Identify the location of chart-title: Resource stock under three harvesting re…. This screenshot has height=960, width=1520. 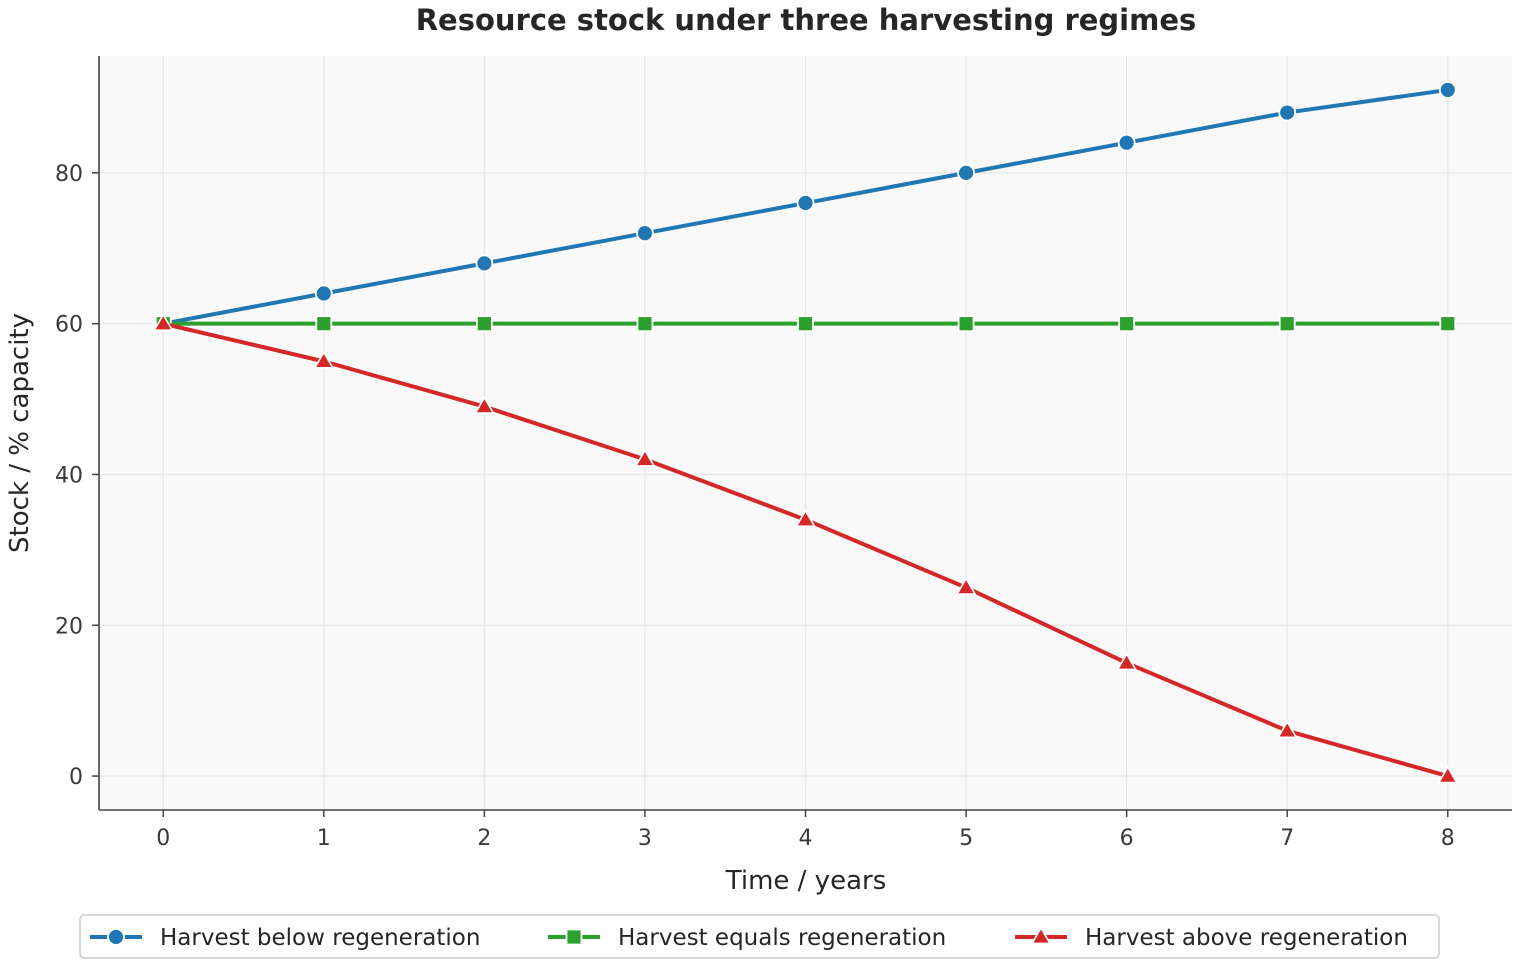
(806, 20).